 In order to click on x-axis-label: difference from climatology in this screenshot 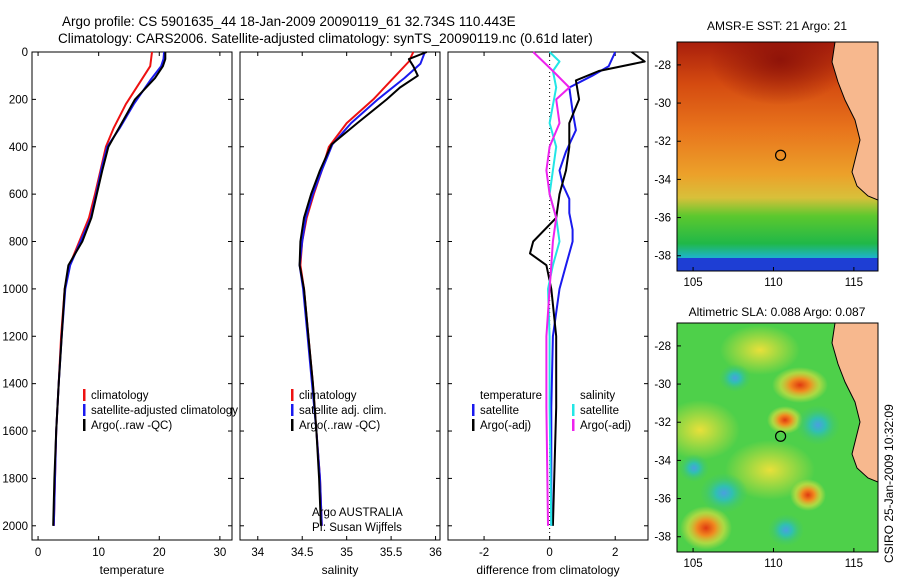, I will do `click(547, 570)`.